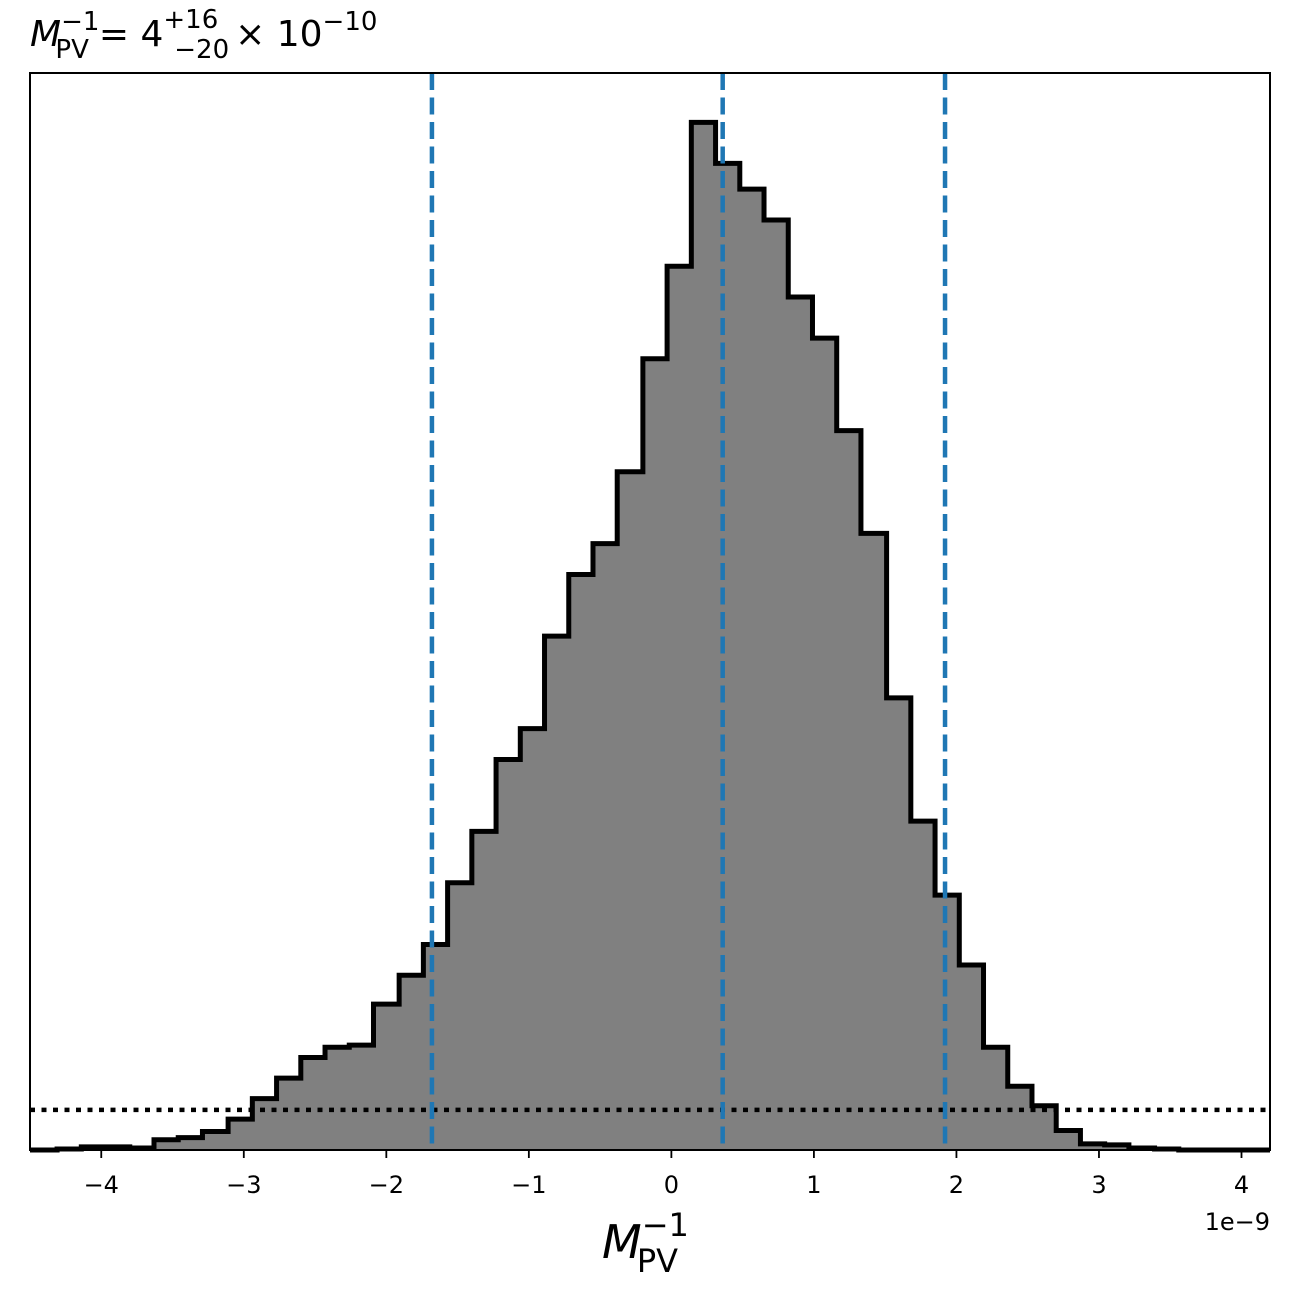 The width and height of the screenshot is (1289, 1293). I want to click on x-tick-label: 1, so click(813, 1185).